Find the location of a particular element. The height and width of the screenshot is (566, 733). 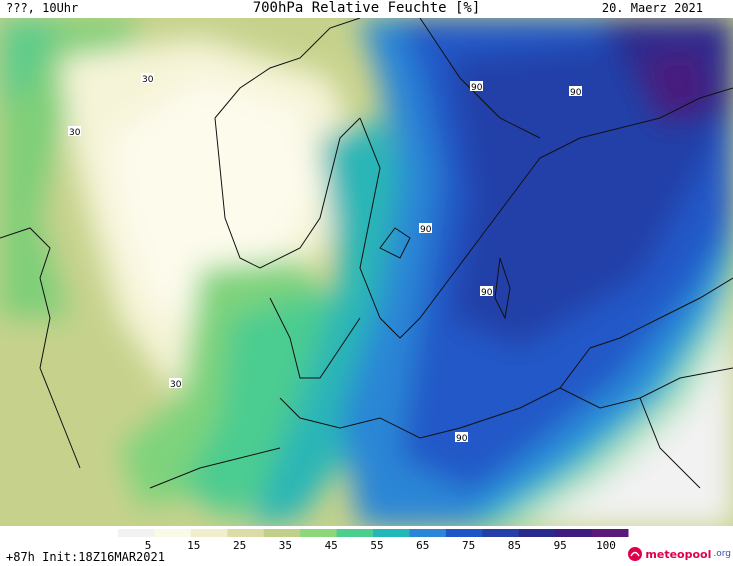

colorbar-swatches is located at coordinates (373, 533).